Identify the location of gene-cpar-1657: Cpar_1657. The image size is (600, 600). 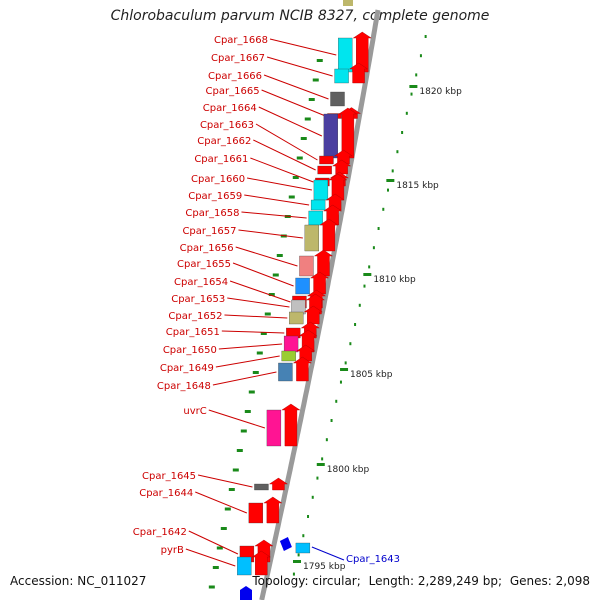
(260, 235).